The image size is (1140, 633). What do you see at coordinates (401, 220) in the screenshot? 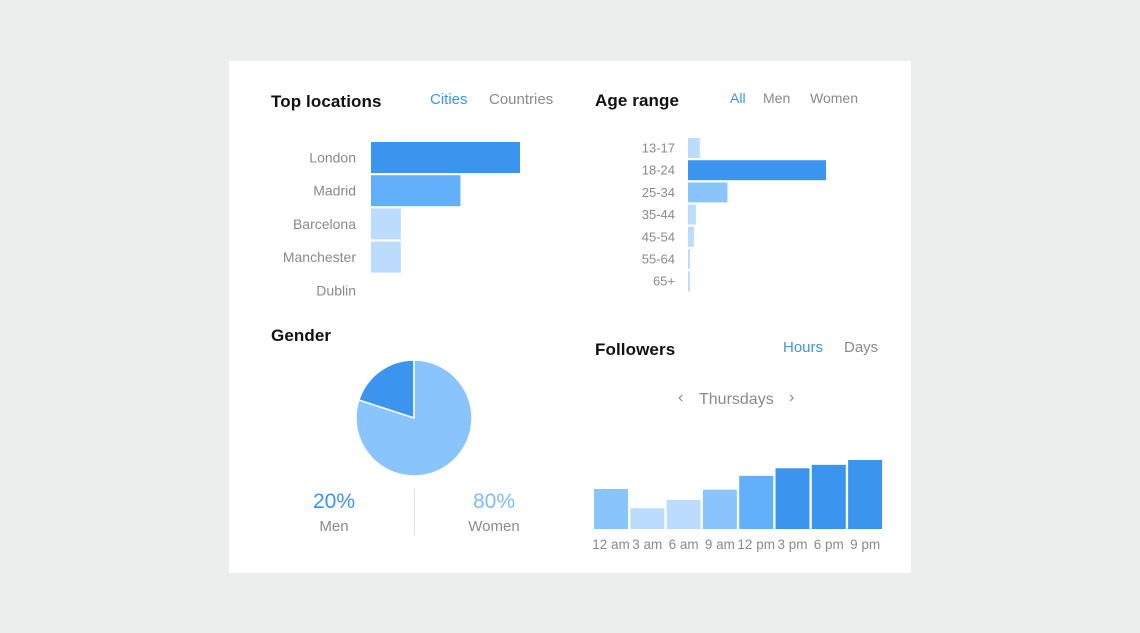
I see `top-locations-chart: London Madrid Barcelona Manchester Dublin` at bounding box center [401, 220].